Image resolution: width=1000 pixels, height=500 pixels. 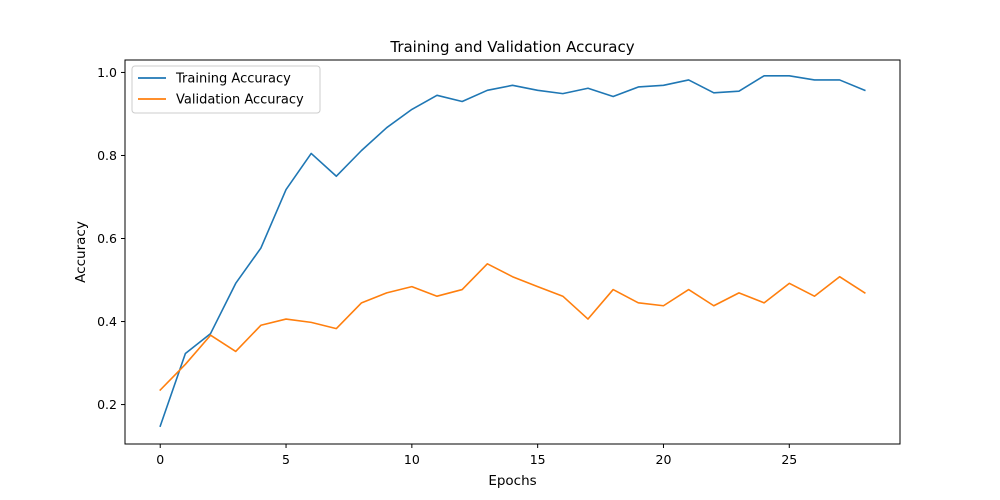 I want to click on legend: Training Accuracy Validation Accuracy, so click(x=226, y=89).